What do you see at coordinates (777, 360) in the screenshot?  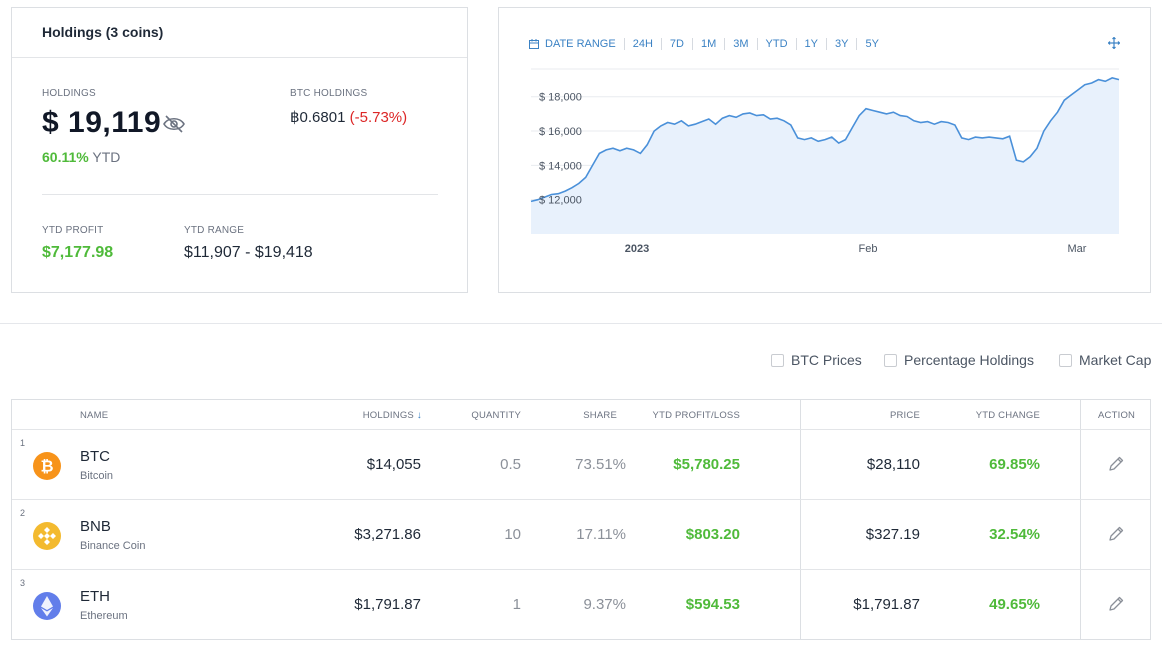 I see `btc-prices-checkbox` at bounding box center [777, 360].